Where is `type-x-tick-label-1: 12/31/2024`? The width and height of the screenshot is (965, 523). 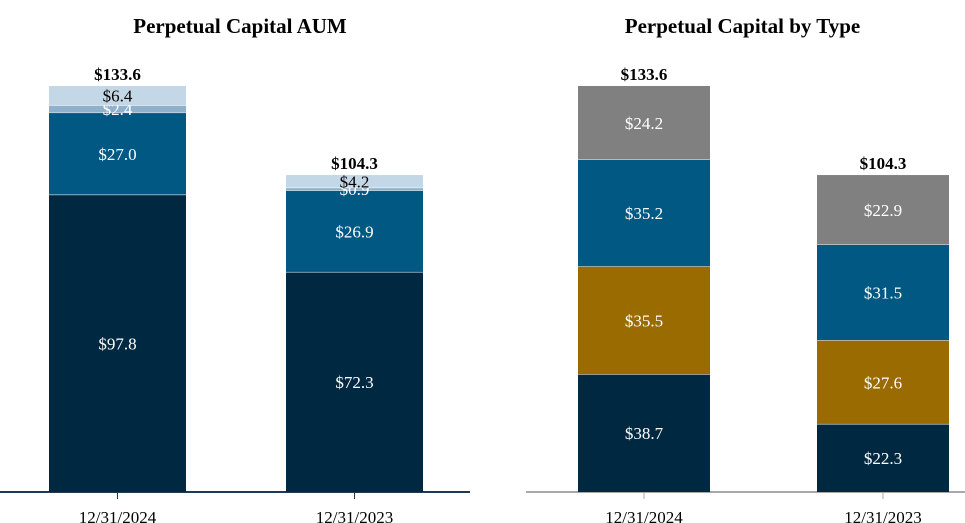
type-x-tick-label-1: 12/31/2024 is located at coordinates (644, 515).